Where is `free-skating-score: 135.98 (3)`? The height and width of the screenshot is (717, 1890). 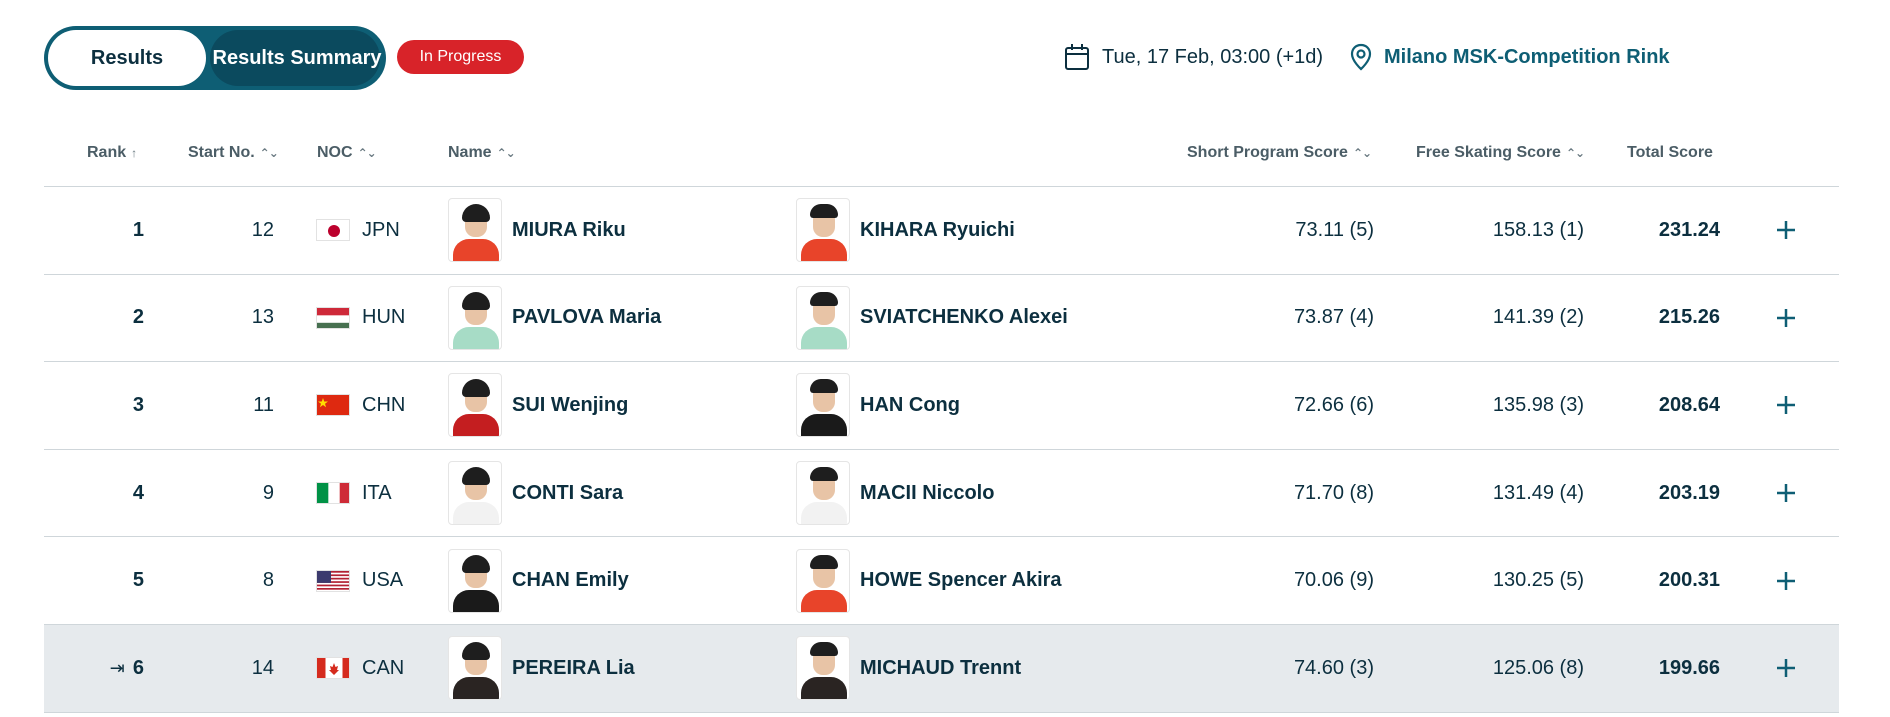
free-skating-score: 135.98 (3) is located at coordinates (1538, 404).